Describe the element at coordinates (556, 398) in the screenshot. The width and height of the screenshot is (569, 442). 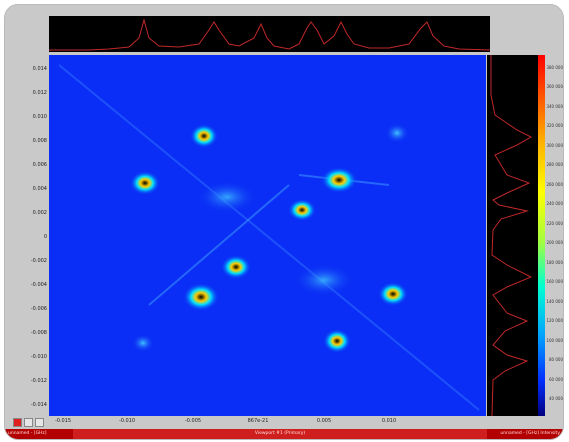
I see `colorbar-tick-label: 40 000` at that location.